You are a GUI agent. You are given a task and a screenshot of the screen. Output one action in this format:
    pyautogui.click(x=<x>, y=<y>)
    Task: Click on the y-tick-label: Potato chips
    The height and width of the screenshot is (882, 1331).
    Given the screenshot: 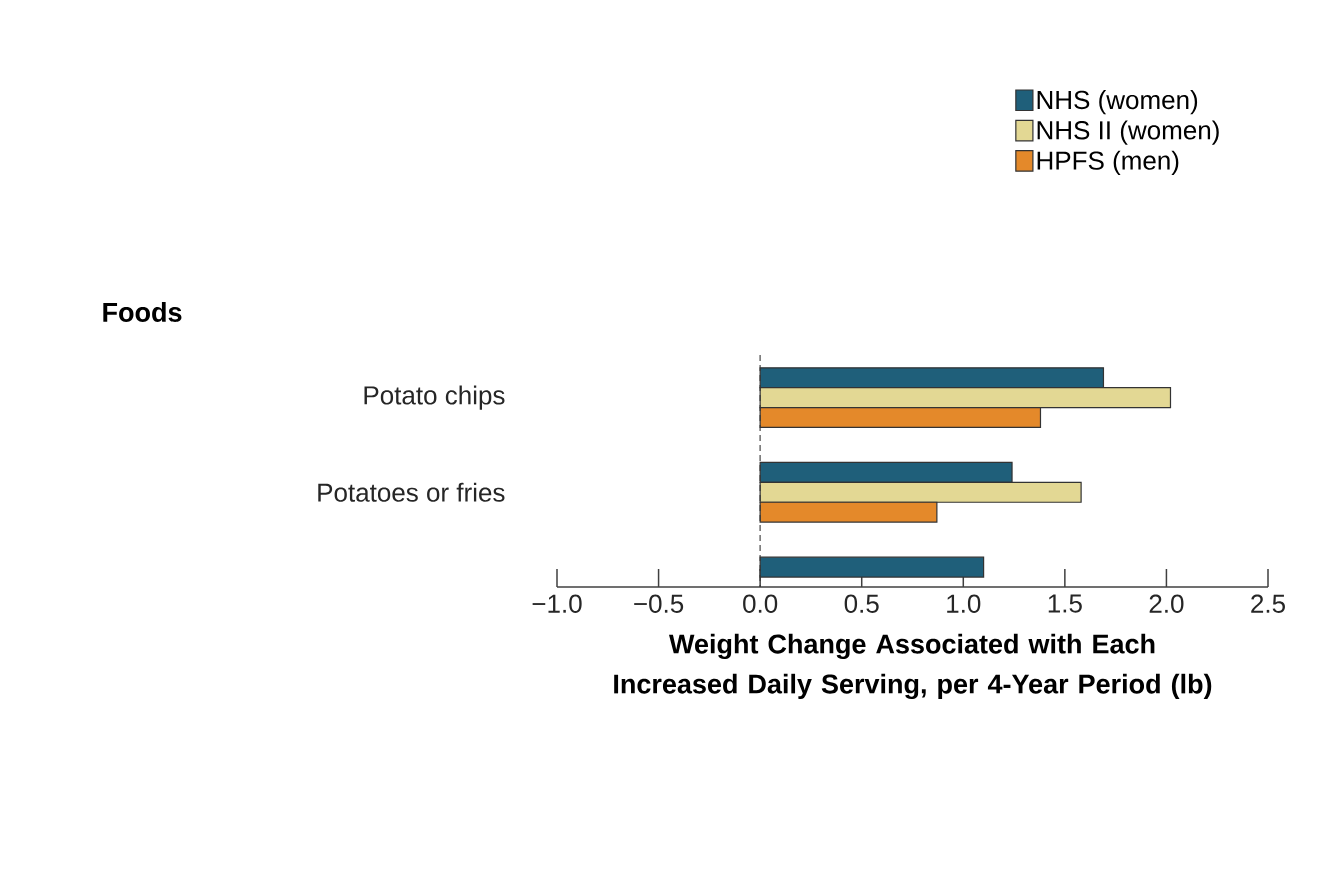 What is the action you would take?
    pyautogui.click(x=434, y=397)
    